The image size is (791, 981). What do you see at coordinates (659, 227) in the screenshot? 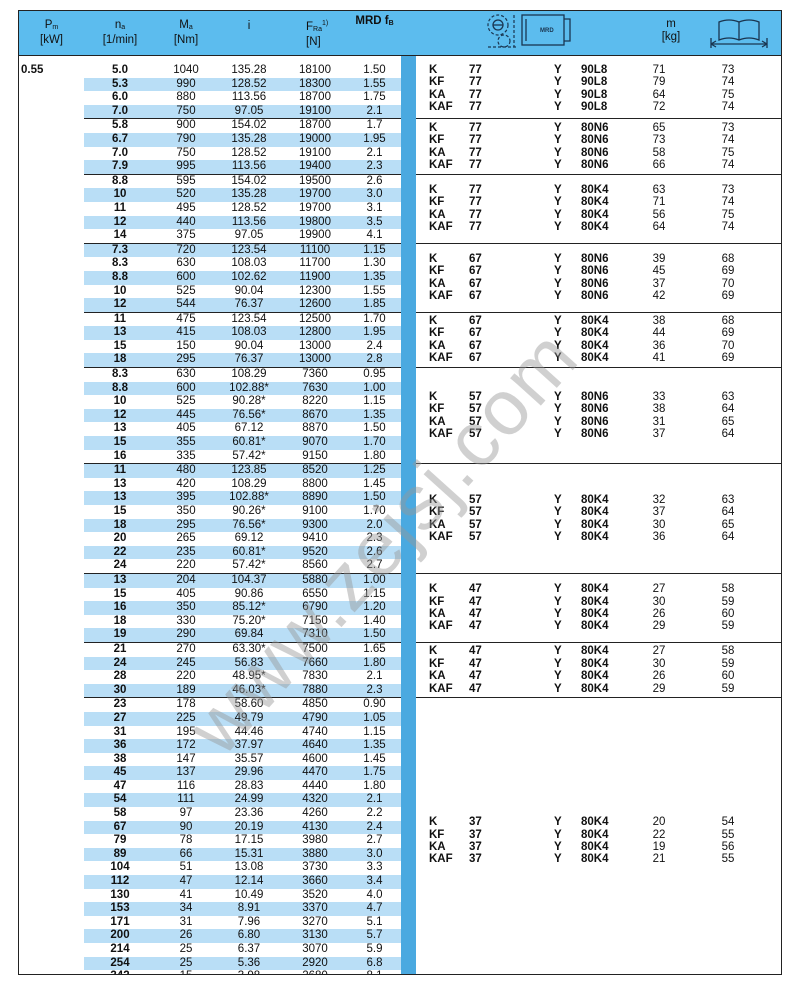
I see `model-mass: 64` at bounding box center [659, 227].